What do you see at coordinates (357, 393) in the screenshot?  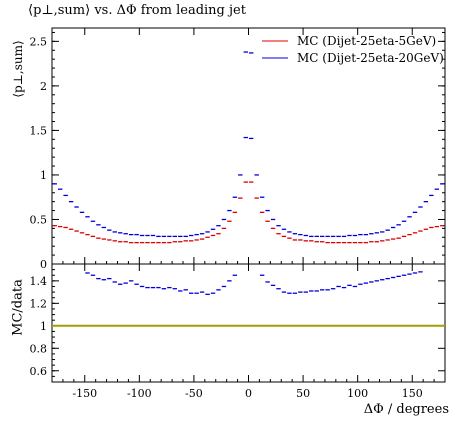 I see `x-tick-label: 100` at bounding box center [357, 393].